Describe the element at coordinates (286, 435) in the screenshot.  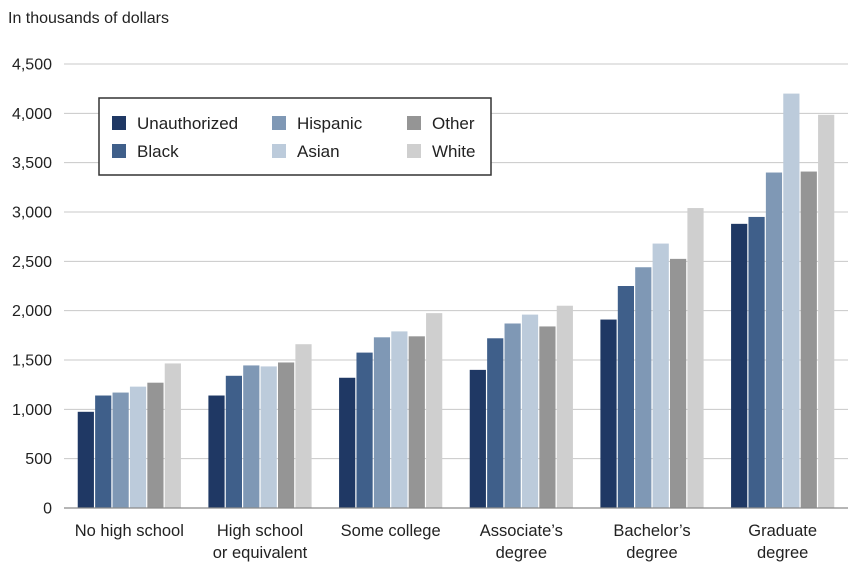
I see `bar-other-high-school-or-equivalent` at that location.